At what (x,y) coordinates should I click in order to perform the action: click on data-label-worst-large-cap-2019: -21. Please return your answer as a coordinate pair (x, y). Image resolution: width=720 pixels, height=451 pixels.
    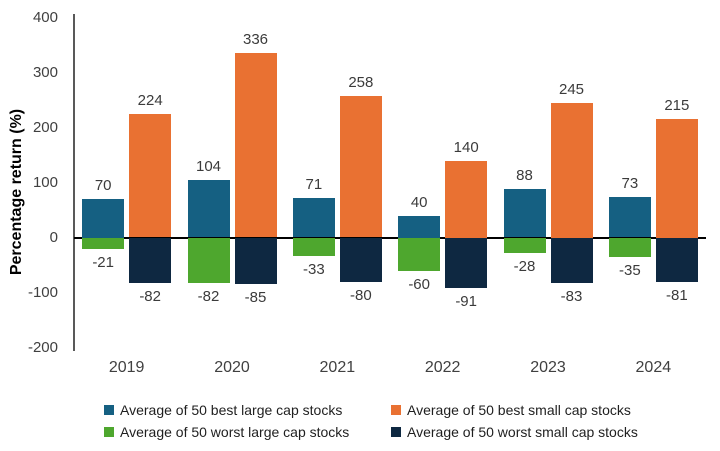
    Looking at the image, I should click on (103, 263).